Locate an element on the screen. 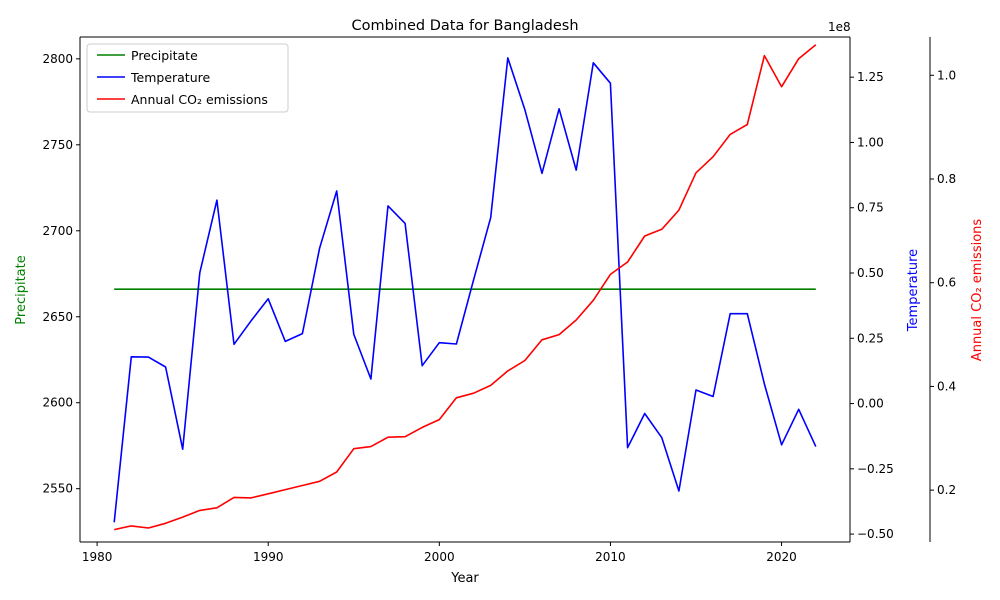 The image size is (1000, 600). x-tick-label: 1990 is located at coordinates (268, 557).